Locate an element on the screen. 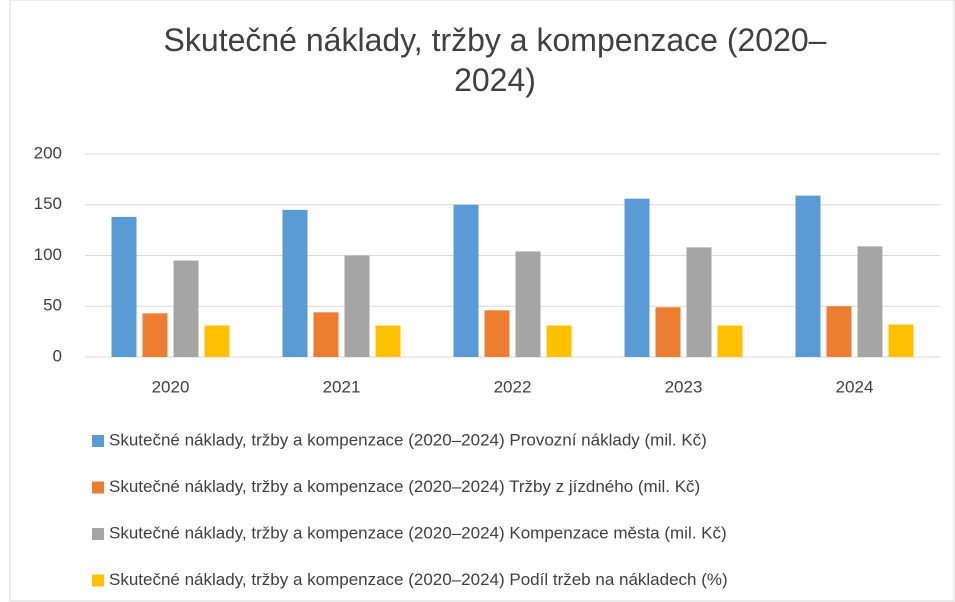 The image size is (955, 602). x-tick-label: 2024 is located at coordinates (855, 386).